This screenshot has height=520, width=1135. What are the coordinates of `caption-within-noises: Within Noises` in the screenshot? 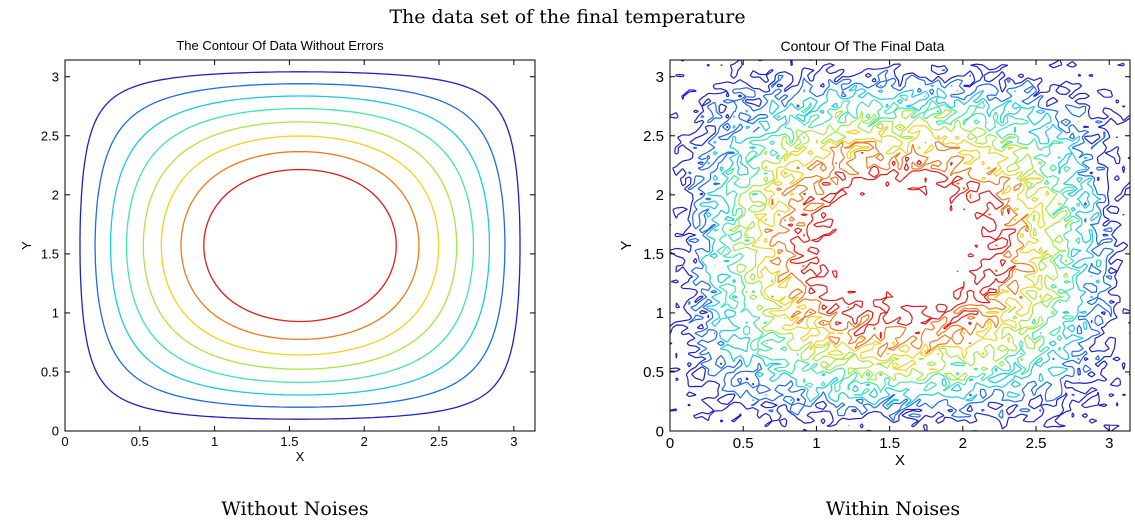 It's located at (893, 509).